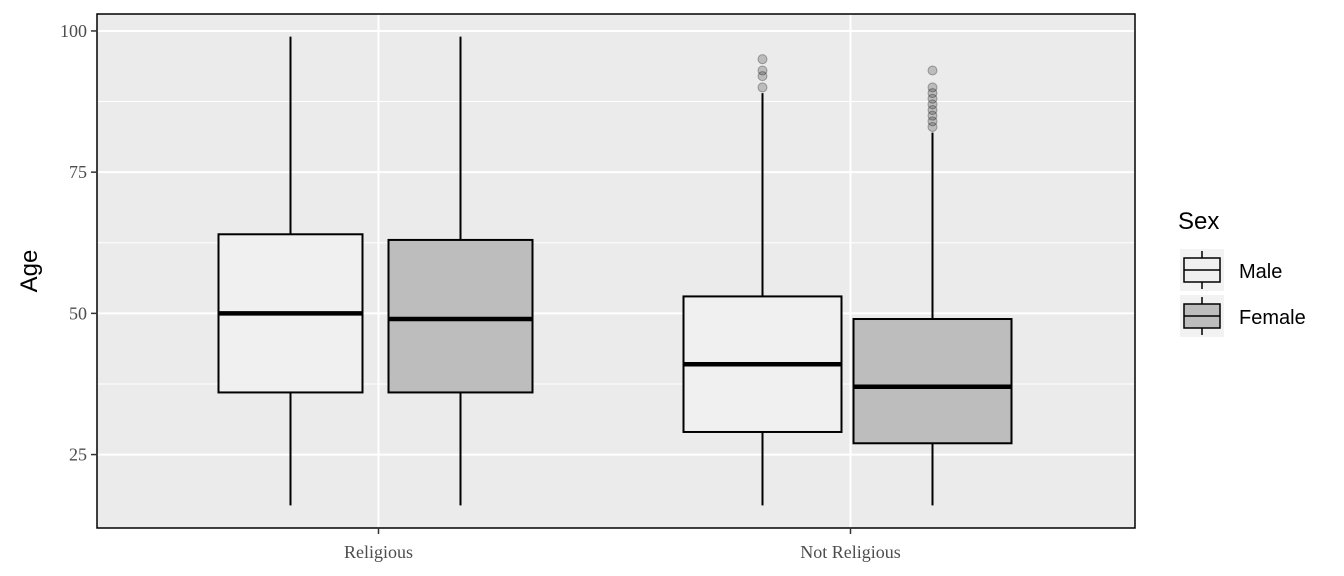 Image resolution: width=1344 pixels, height=576 pixels. Describe the element at coordinates (290, 271) in the screenshot. I see `box-male-religious` at that location.